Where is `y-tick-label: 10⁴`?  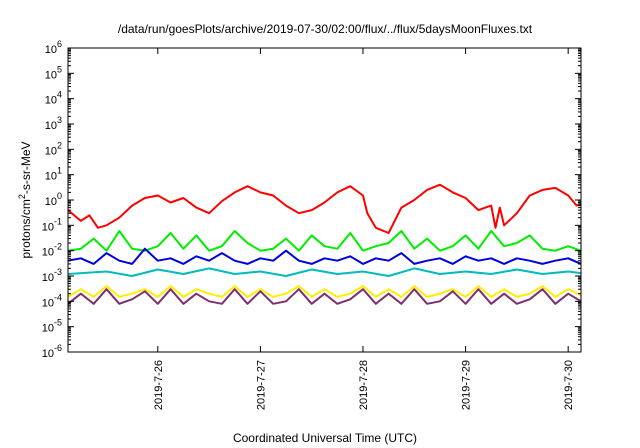 y-tick-label: 10⁴ is located at coordinates (53, 98).